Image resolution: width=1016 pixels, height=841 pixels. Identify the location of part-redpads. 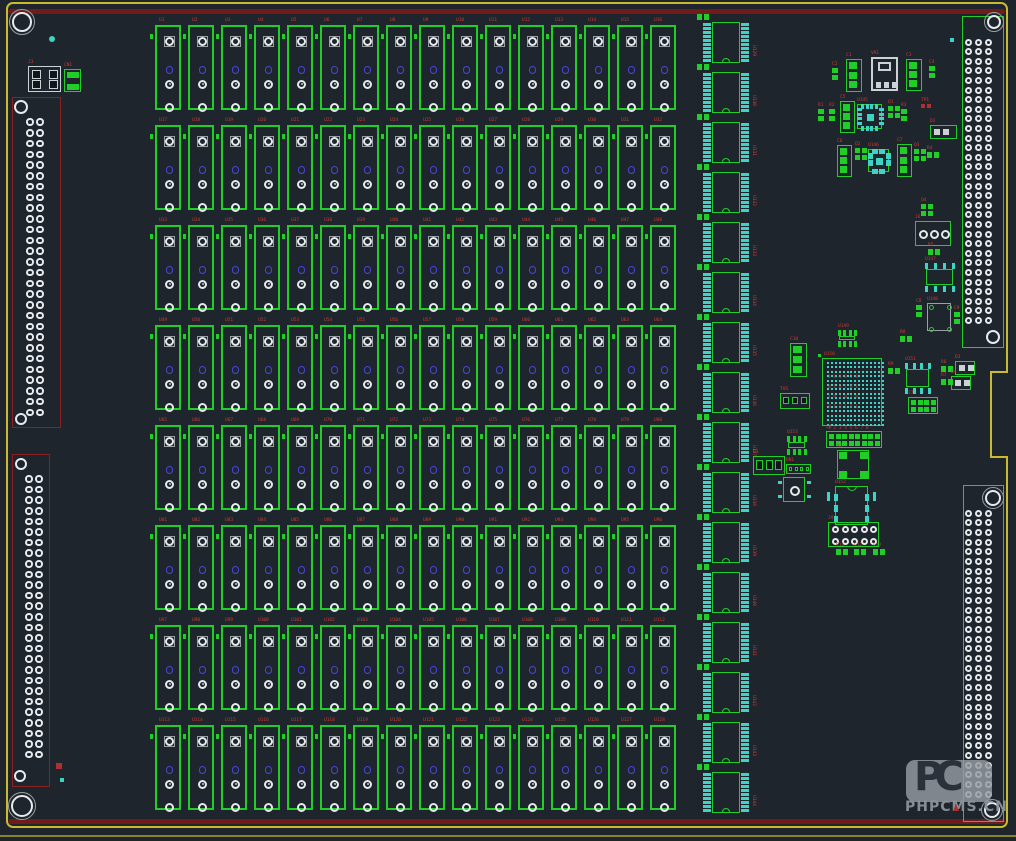
(926, 106).